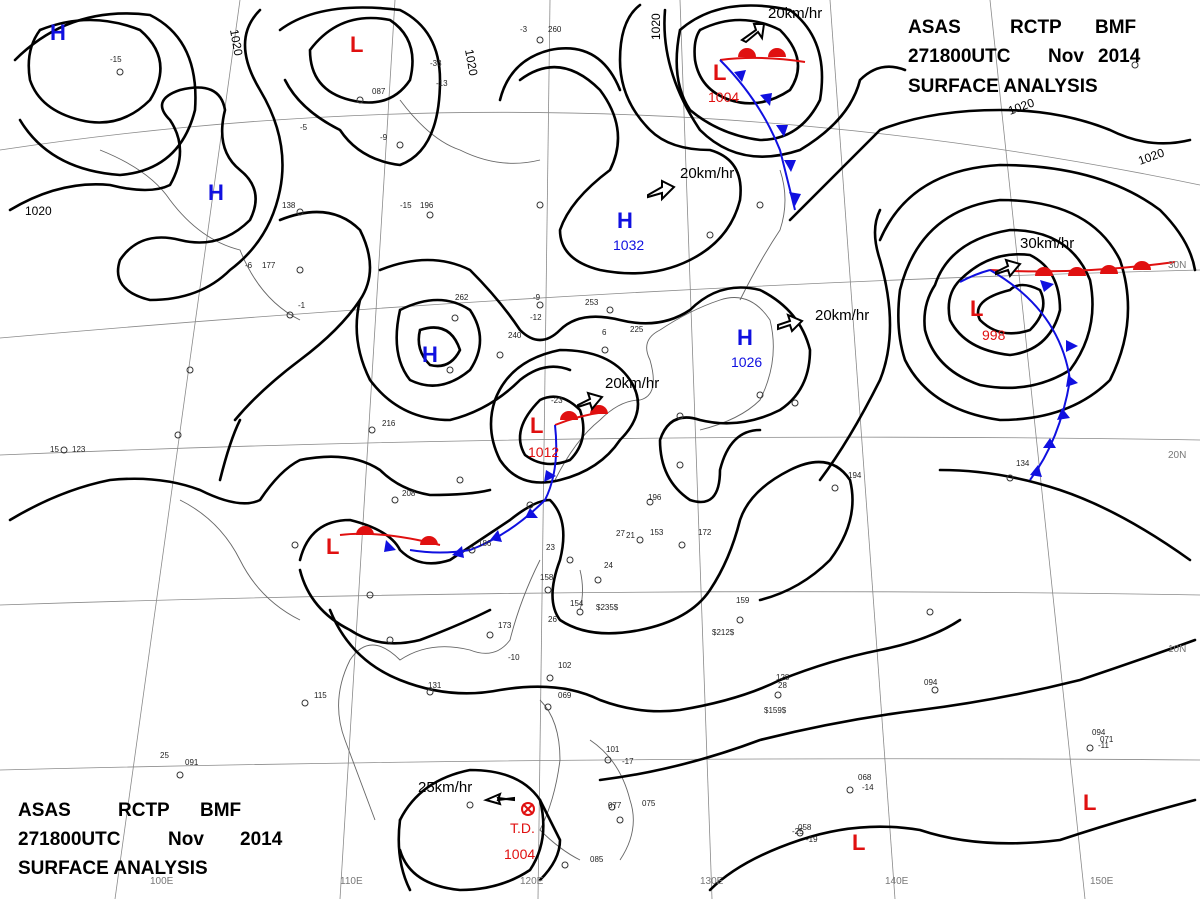  What do you see at coordinates (524, 29) in the screenshot?
I see `station-value: -3` at bounding box center [524, 29].